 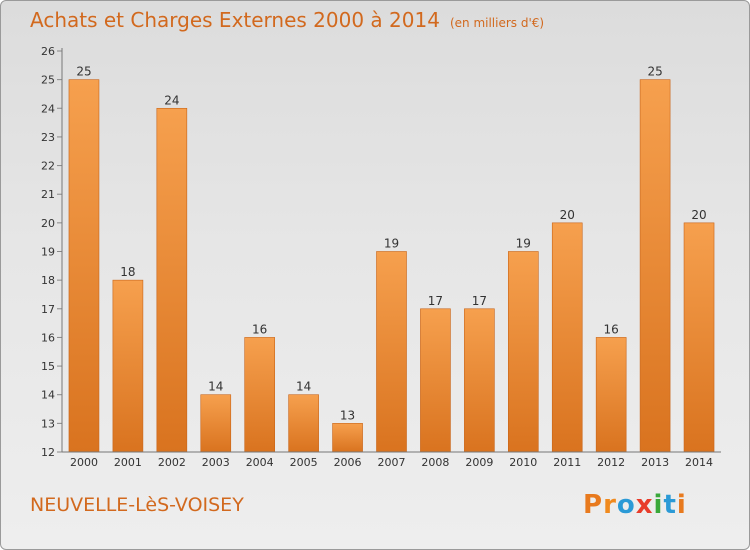 I want to click on y-tick-label: 12, so click(x=48, y=452).